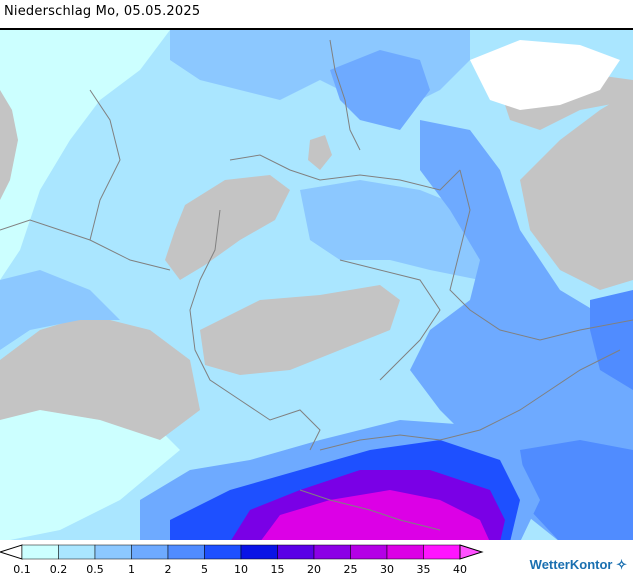  Describe the element at coordinates (460, 569) in the screenshot. I see `legend-label: 40` at that location.